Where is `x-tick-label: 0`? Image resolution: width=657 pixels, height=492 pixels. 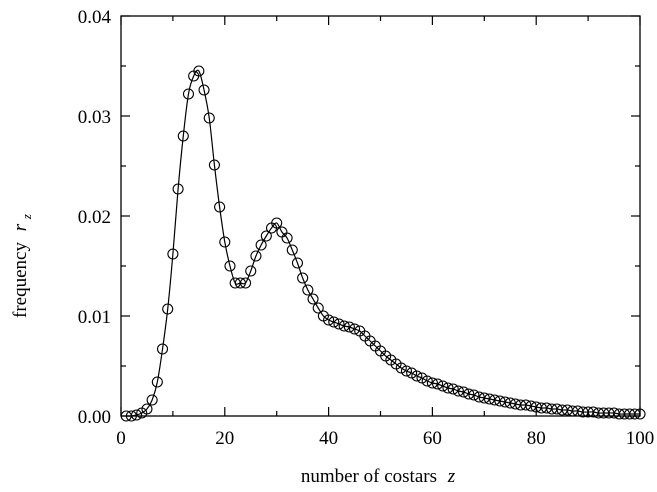 x-tick-label: 0 is located at coordinates (121, 438).